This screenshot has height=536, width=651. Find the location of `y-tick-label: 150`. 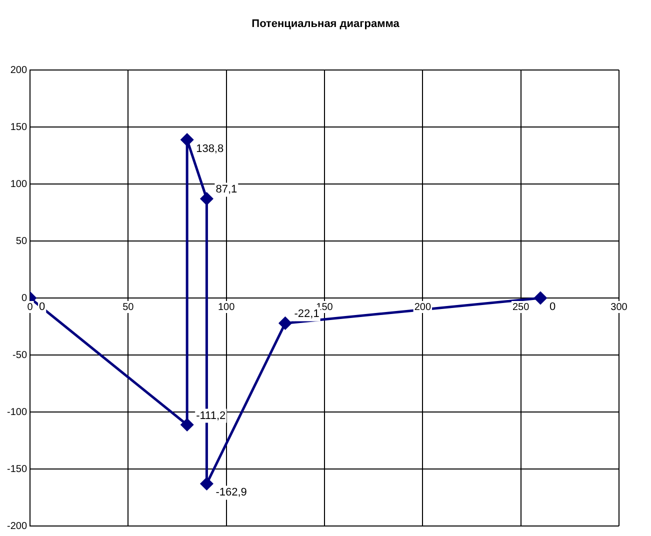

y-tick-label: 150 is located at coordinates (19, 127).